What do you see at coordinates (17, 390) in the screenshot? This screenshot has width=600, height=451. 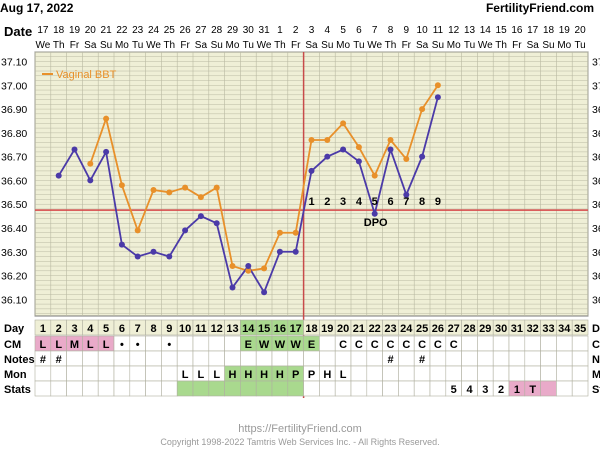 I see `row-label-left: Stats` at bounding box center [17, 390].